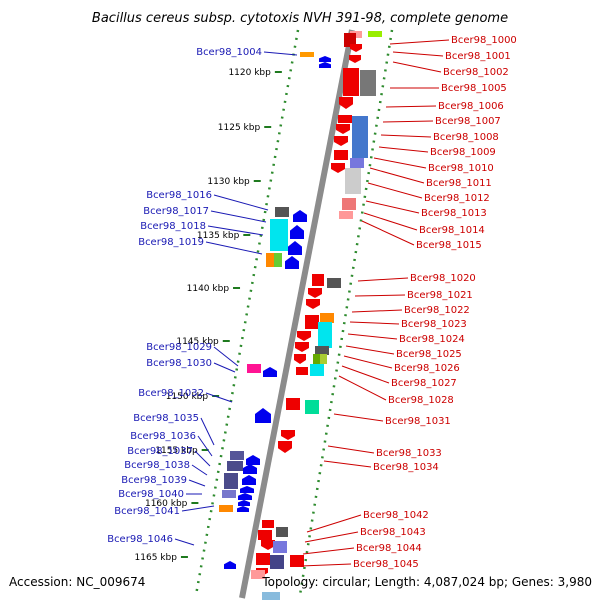 The image size is (600, 600). What do you see at coordinates (197, 342) in the screenshot?
I see `scale-tick-label: 1145 kbp` at bounding box center [197, 342].